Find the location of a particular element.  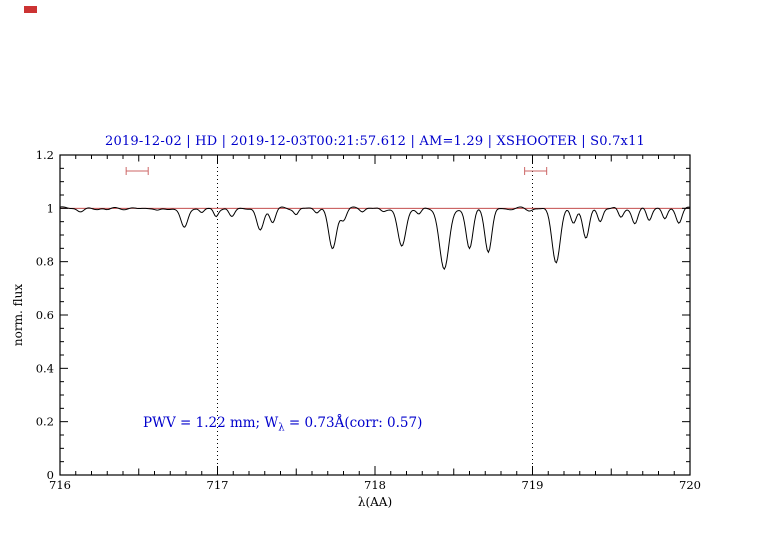

y-tick-label: 0.8 is located at coordinates (45, 262).